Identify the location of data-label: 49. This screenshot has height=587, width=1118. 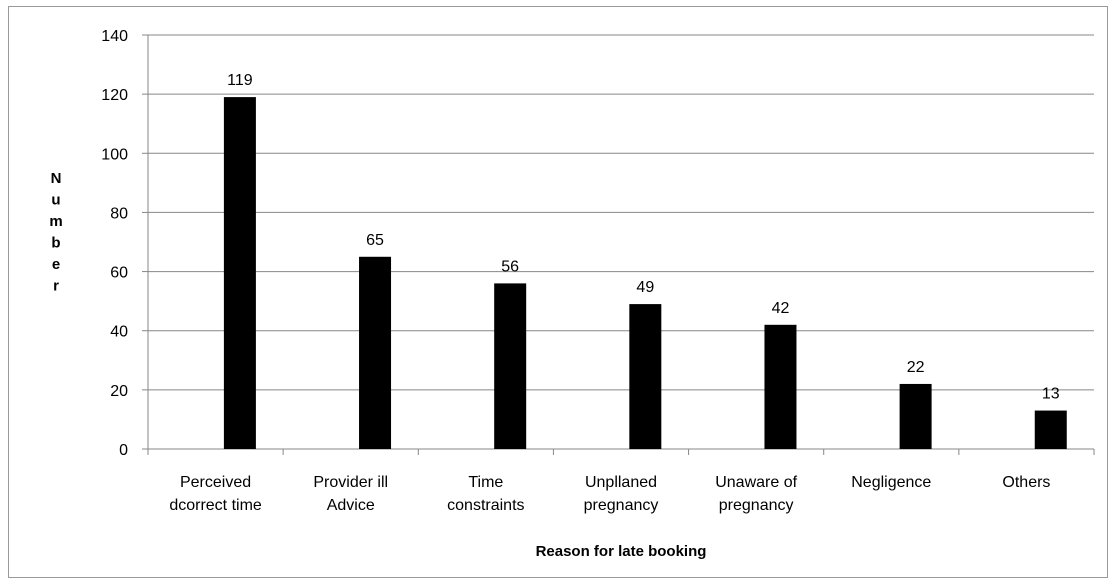
(645, 287).